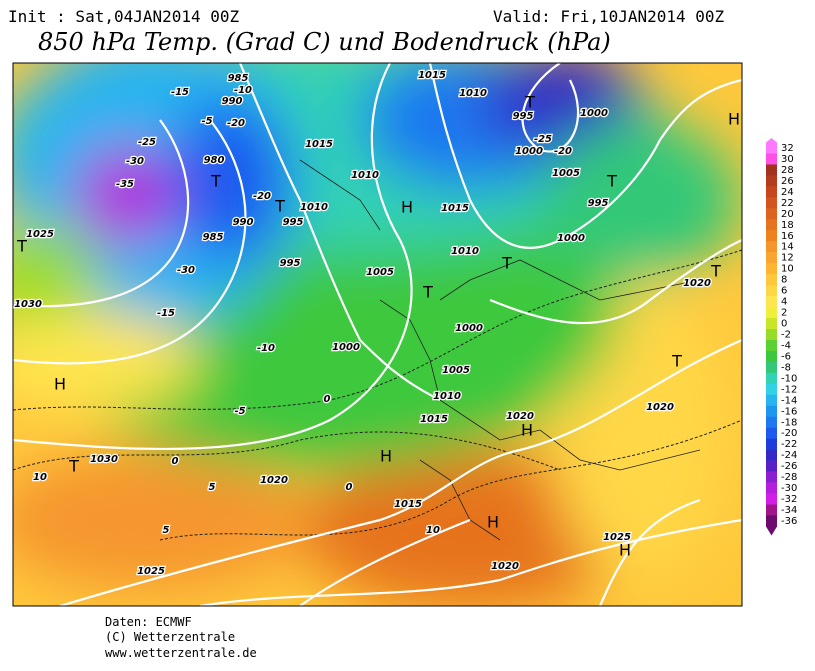  Describe the element at coordinates (787, 148) in the screenshot. I see `colorbar-label: 32` at that location.